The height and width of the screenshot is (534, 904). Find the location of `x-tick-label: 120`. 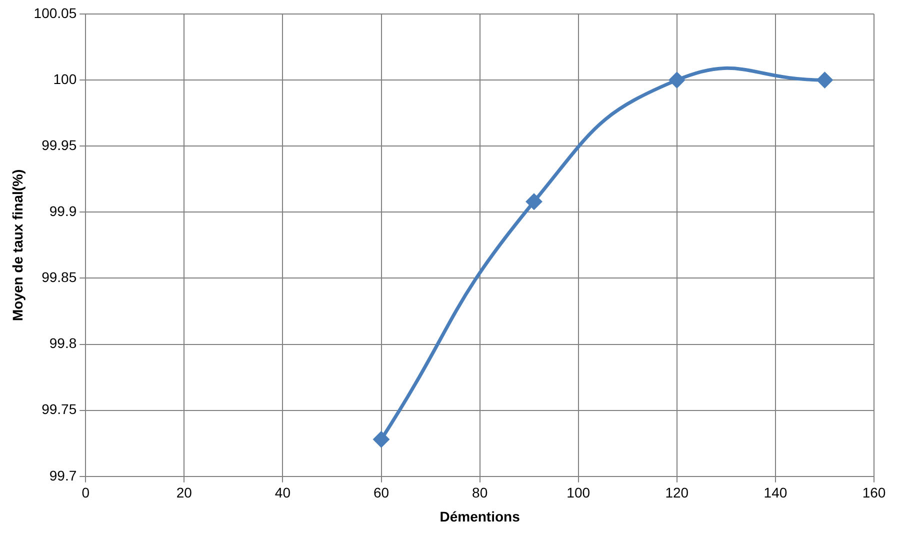

x-tick-label: 120 is located at coordinates (677, 492).